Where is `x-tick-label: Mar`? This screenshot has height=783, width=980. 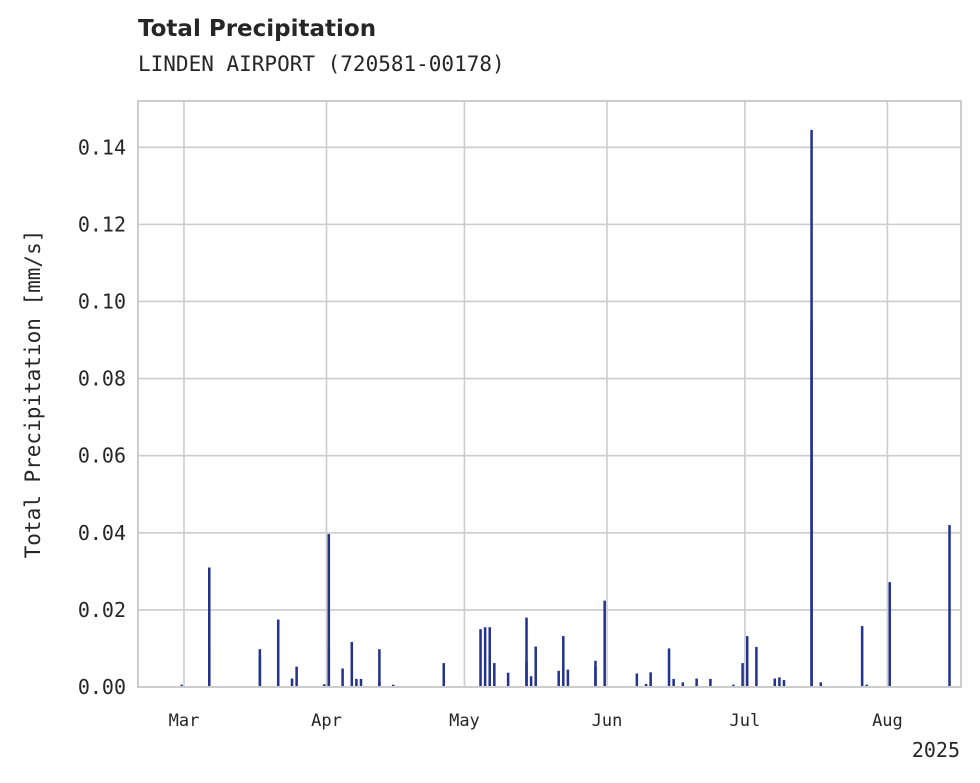
x-tick-label: Mar is located at coordinates (184, 721).